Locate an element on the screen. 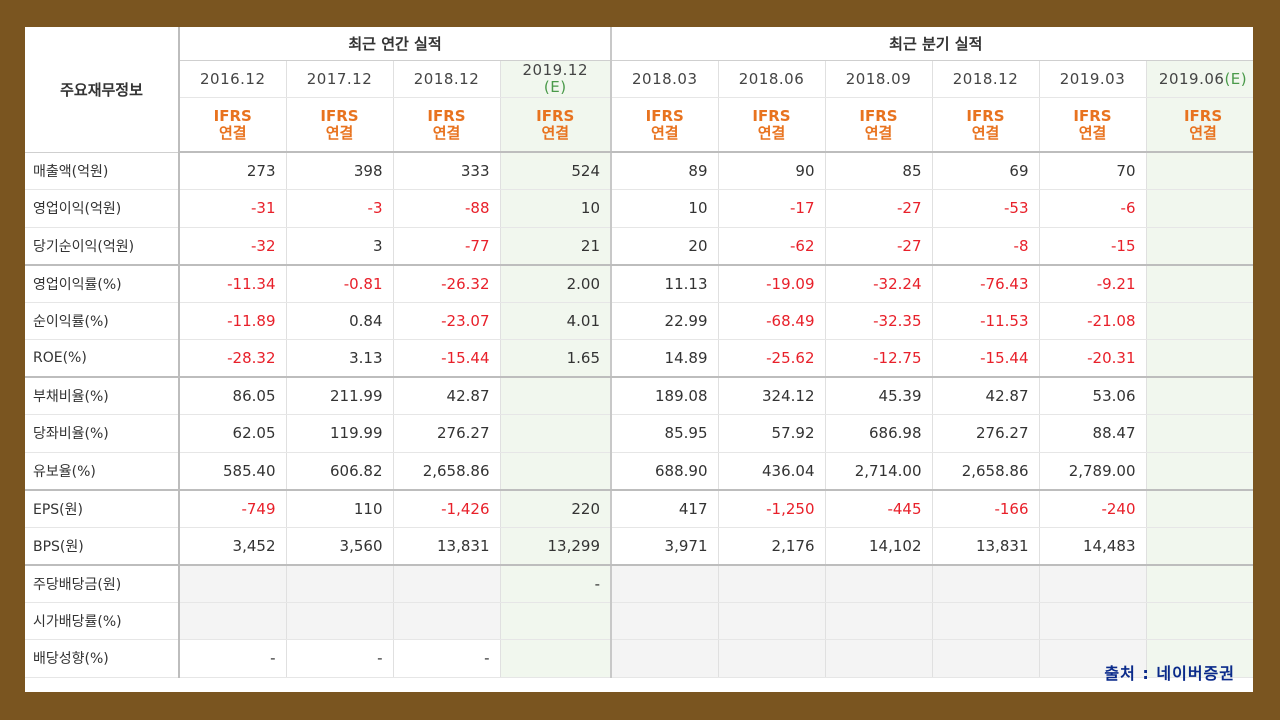  value-cell: 585.40 is located at coordinates (233, 471).